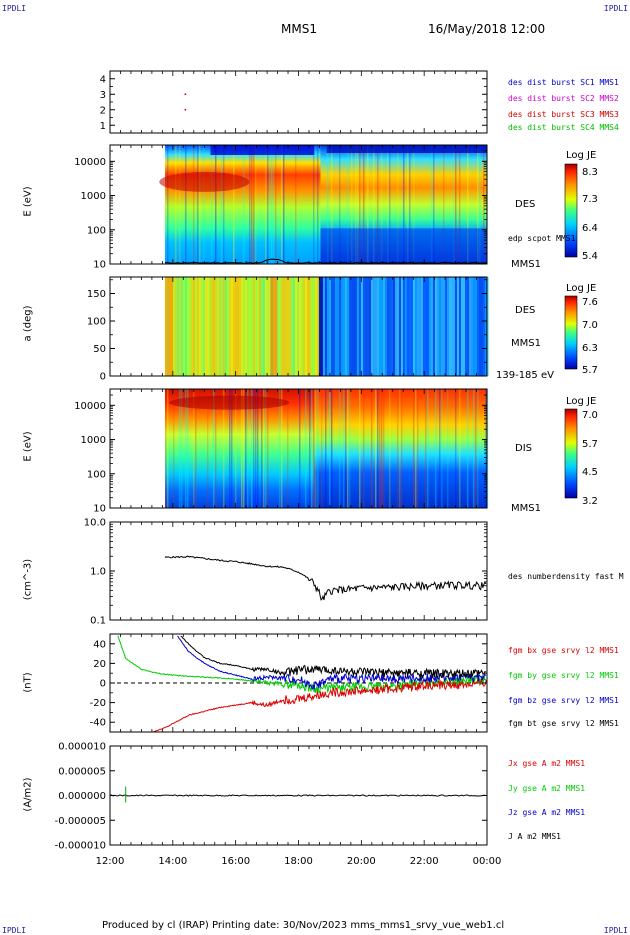 The image size is (630, 935). What do you see at coordinates (333, 657) in the screenshot?
I see `bt-line` at bounding box center [333, 657].